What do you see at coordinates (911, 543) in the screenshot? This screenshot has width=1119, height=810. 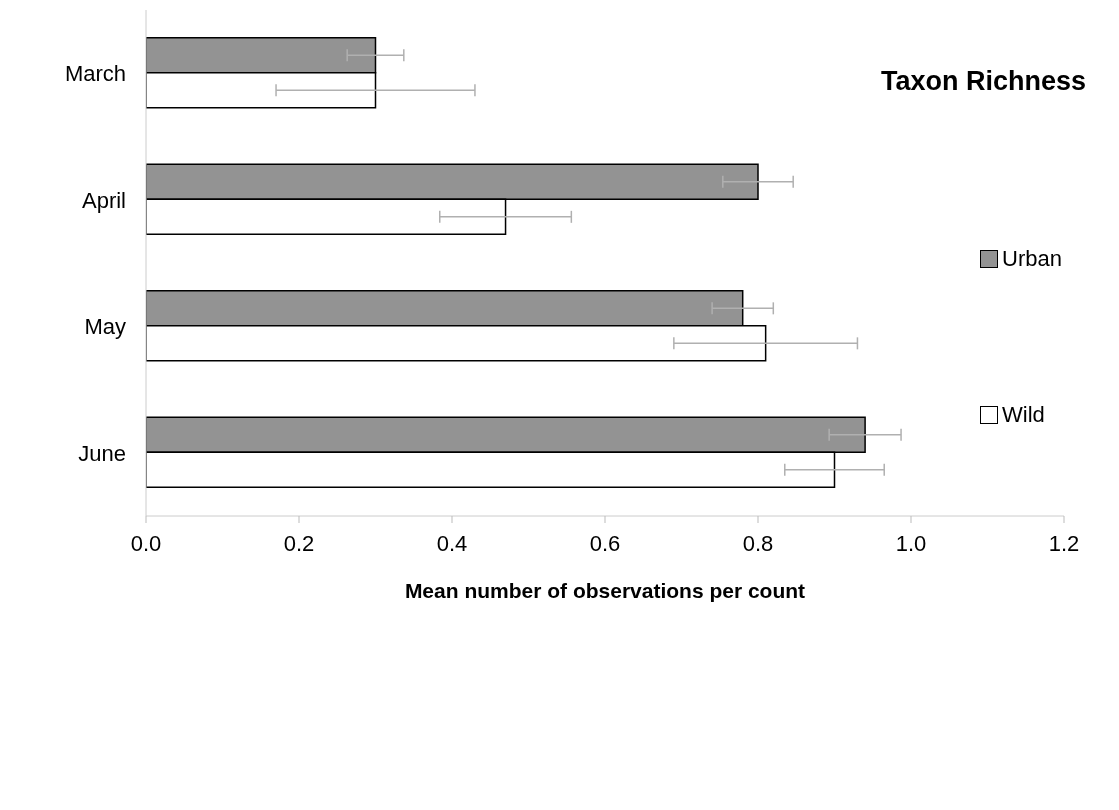 I see `x-tick-label: 1.0` at bounding box center [911, 543].